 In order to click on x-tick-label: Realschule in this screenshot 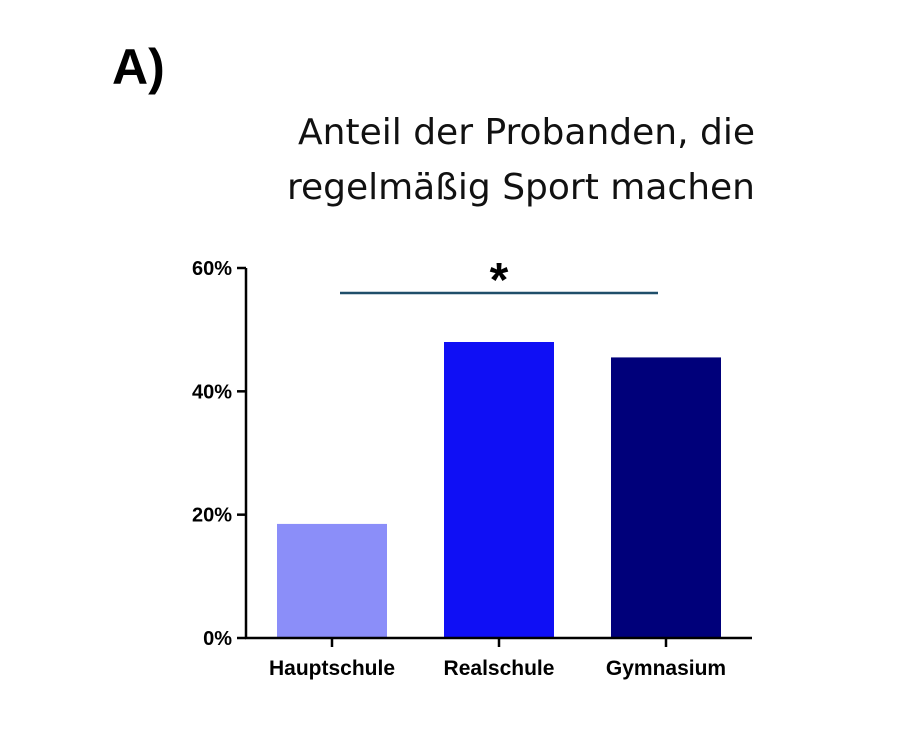, I will do `click(499, 668)`.